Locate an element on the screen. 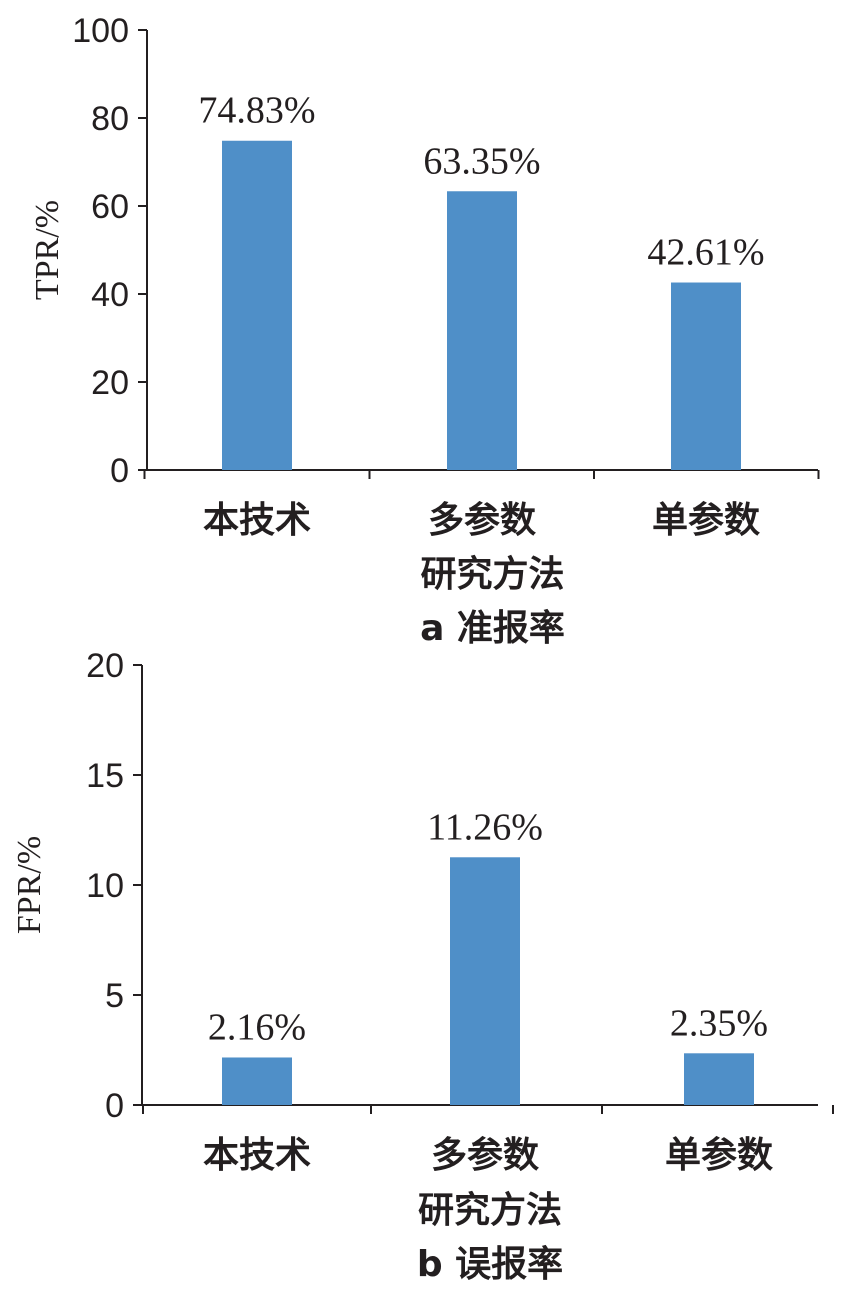 This screenshot has width=841, height=1295. y-tick-label: 5 is located at coordinates (114, 996).